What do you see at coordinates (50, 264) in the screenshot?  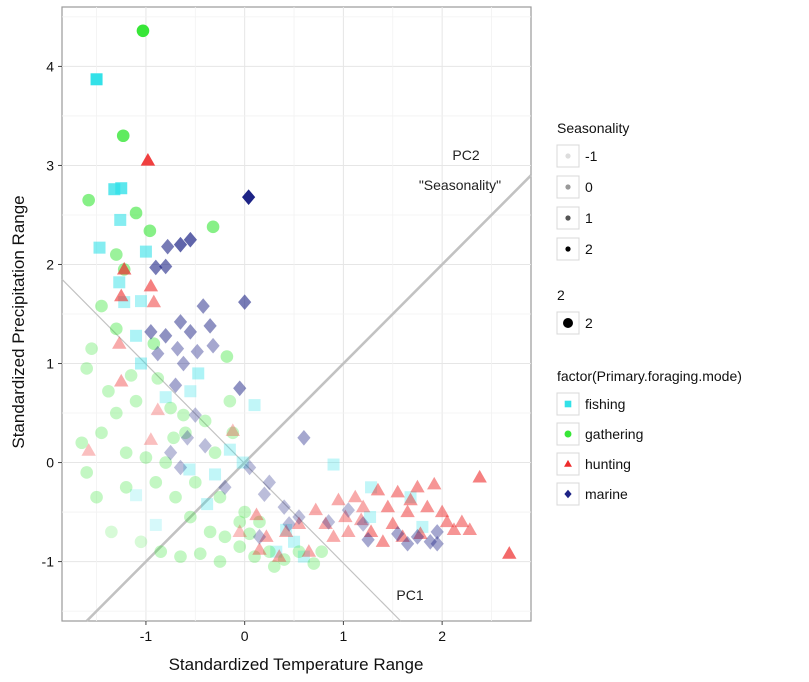 I see `y-tick-label: 2` at bounding box center [50, 264].